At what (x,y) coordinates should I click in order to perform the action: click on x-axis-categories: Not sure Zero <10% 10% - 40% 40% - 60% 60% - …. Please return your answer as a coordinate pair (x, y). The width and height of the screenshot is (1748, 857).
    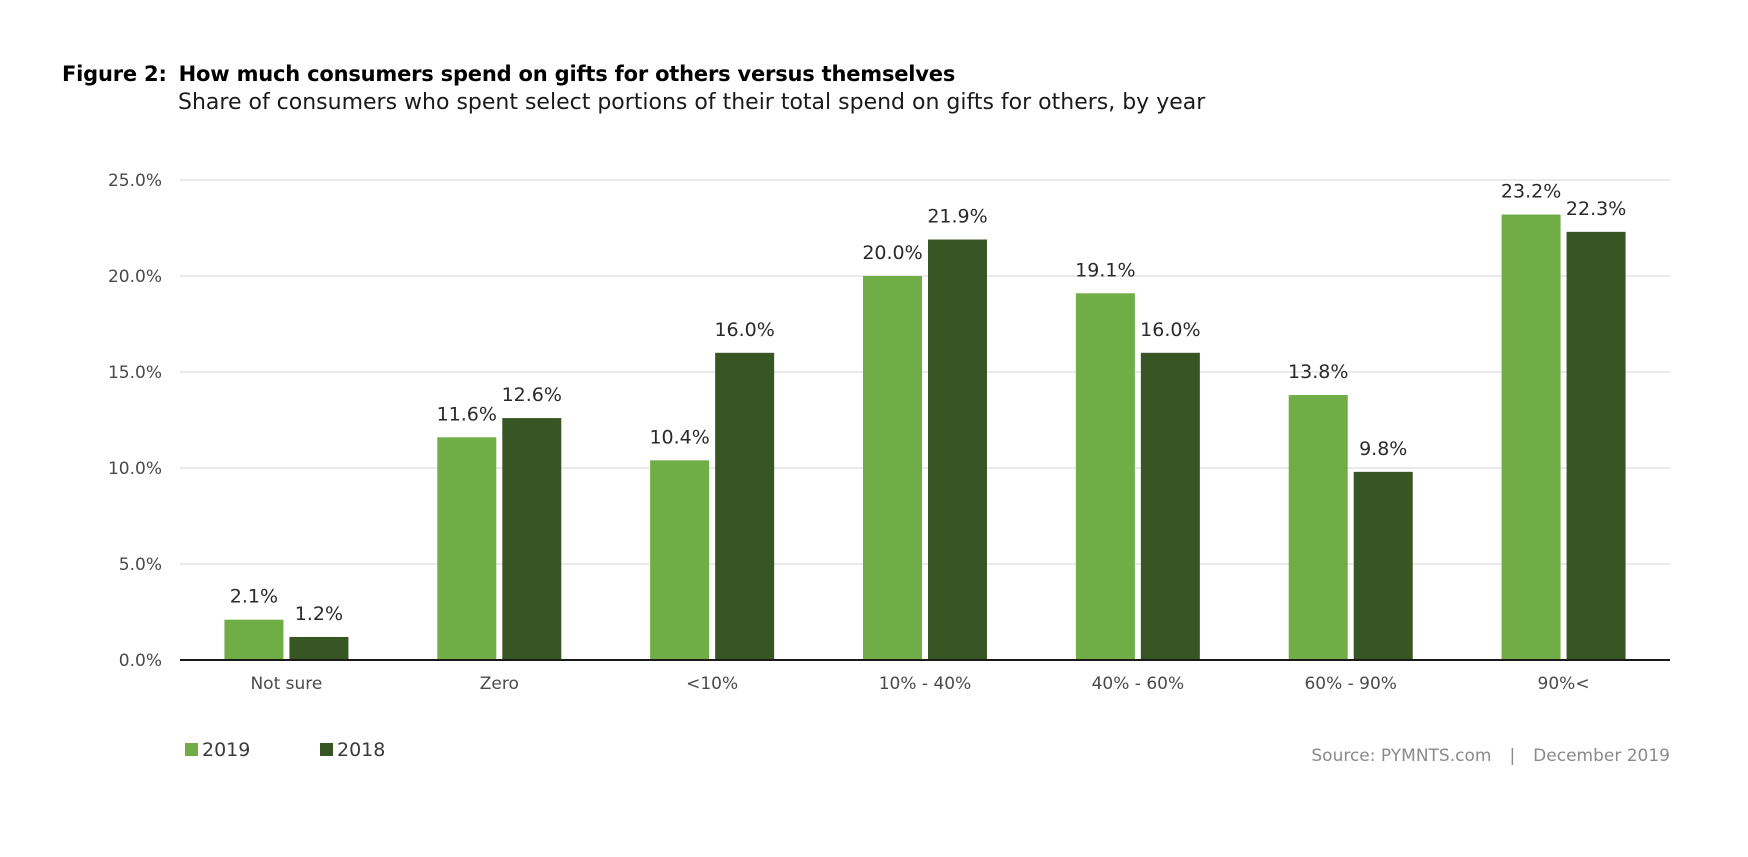
    Looking at the image, I should click on (919, 684).